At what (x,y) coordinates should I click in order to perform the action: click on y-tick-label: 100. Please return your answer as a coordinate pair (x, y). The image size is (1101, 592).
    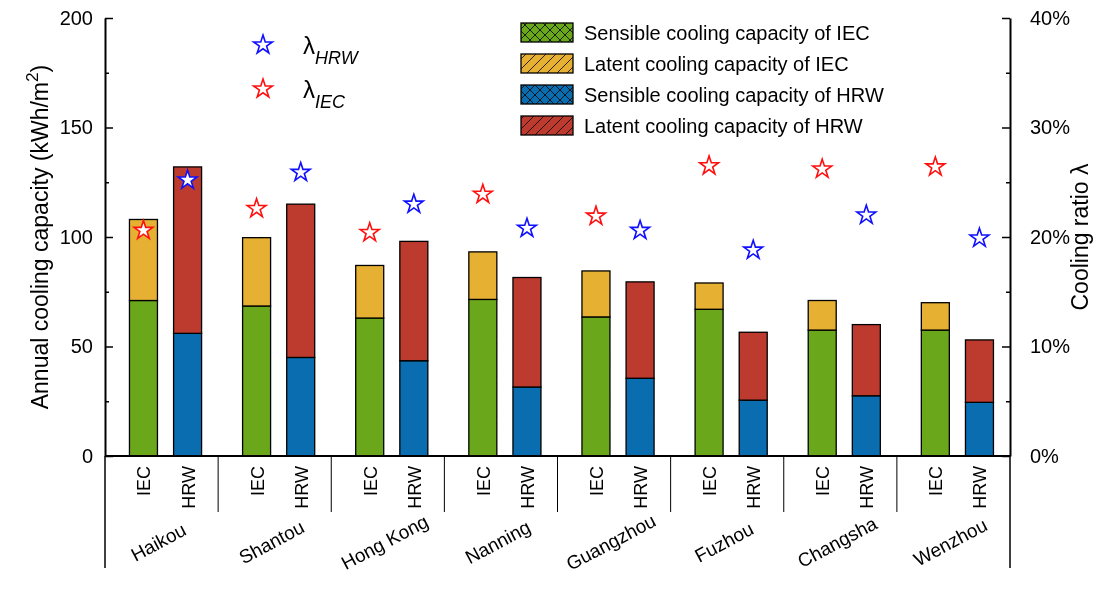
    Looking at the image, I should click on (76, 236).